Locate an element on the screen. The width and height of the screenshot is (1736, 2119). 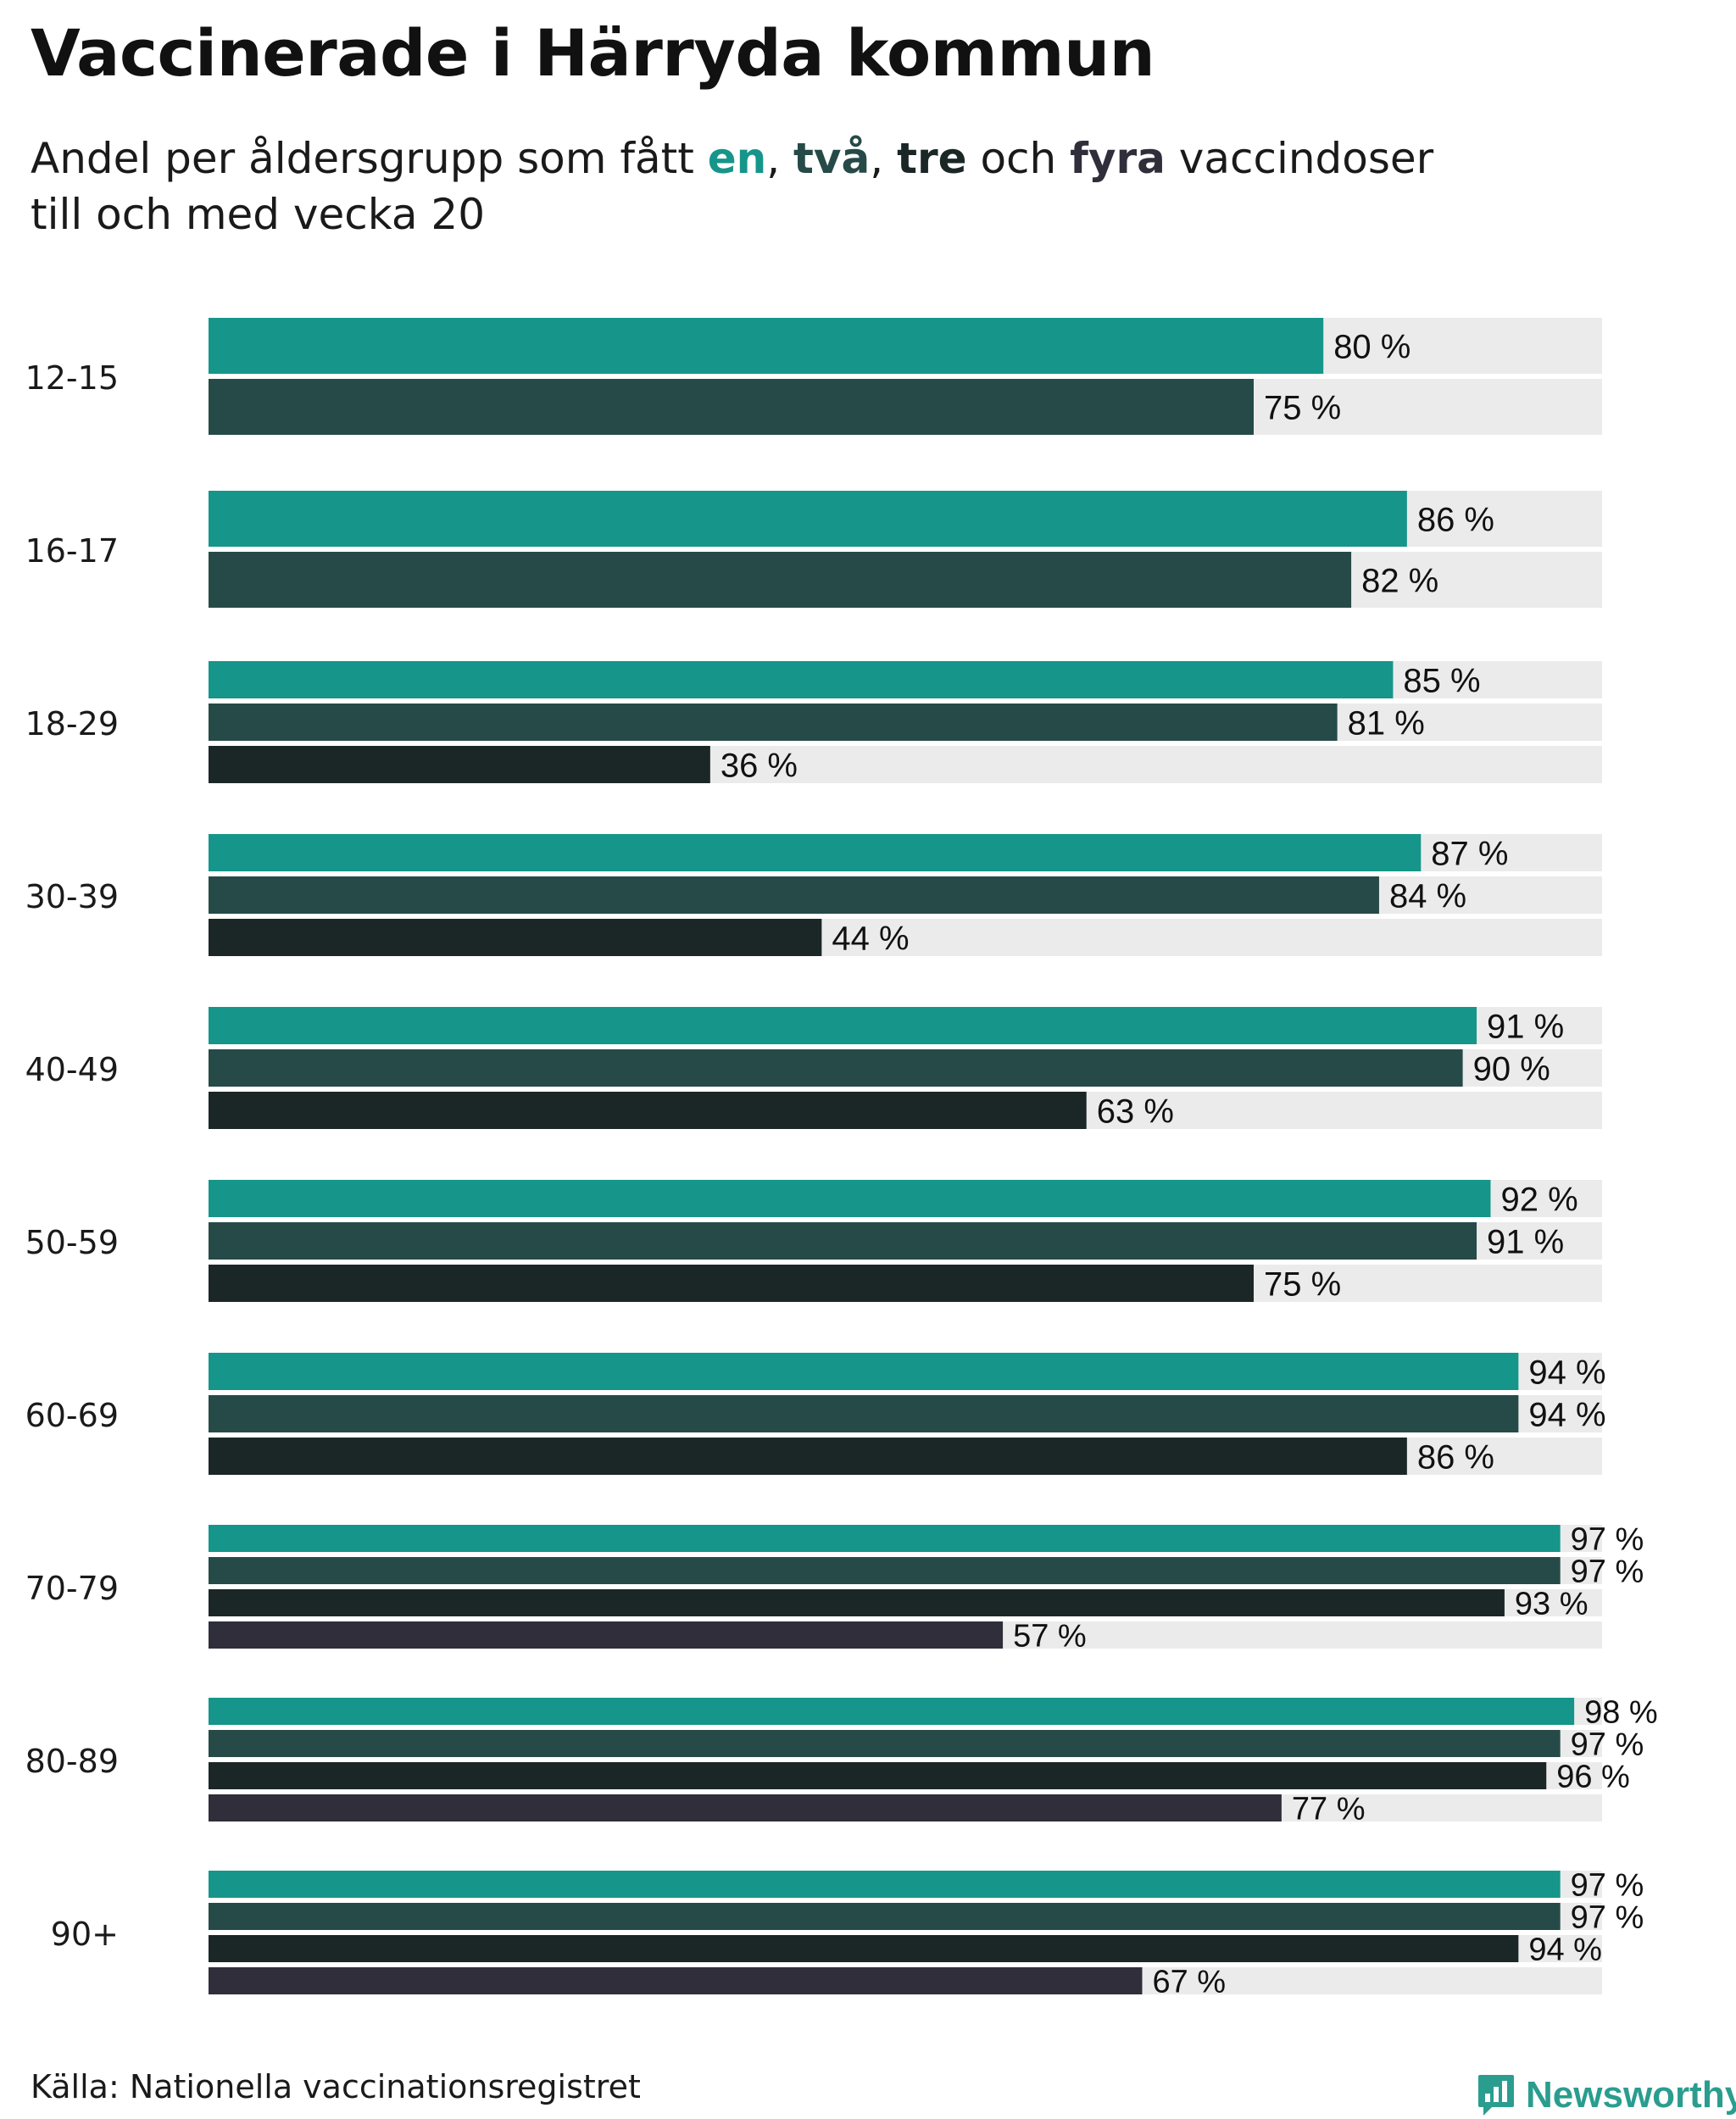
data-label: 92 % is located at coordinates (1538, 1200).